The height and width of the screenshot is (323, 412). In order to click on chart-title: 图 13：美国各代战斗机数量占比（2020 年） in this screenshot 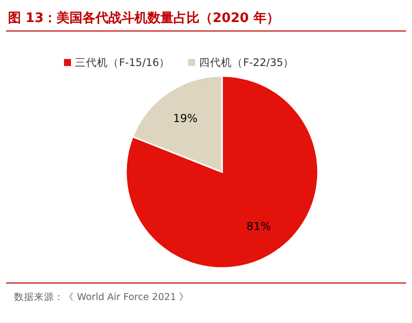, I will do `click(144, 18)`.